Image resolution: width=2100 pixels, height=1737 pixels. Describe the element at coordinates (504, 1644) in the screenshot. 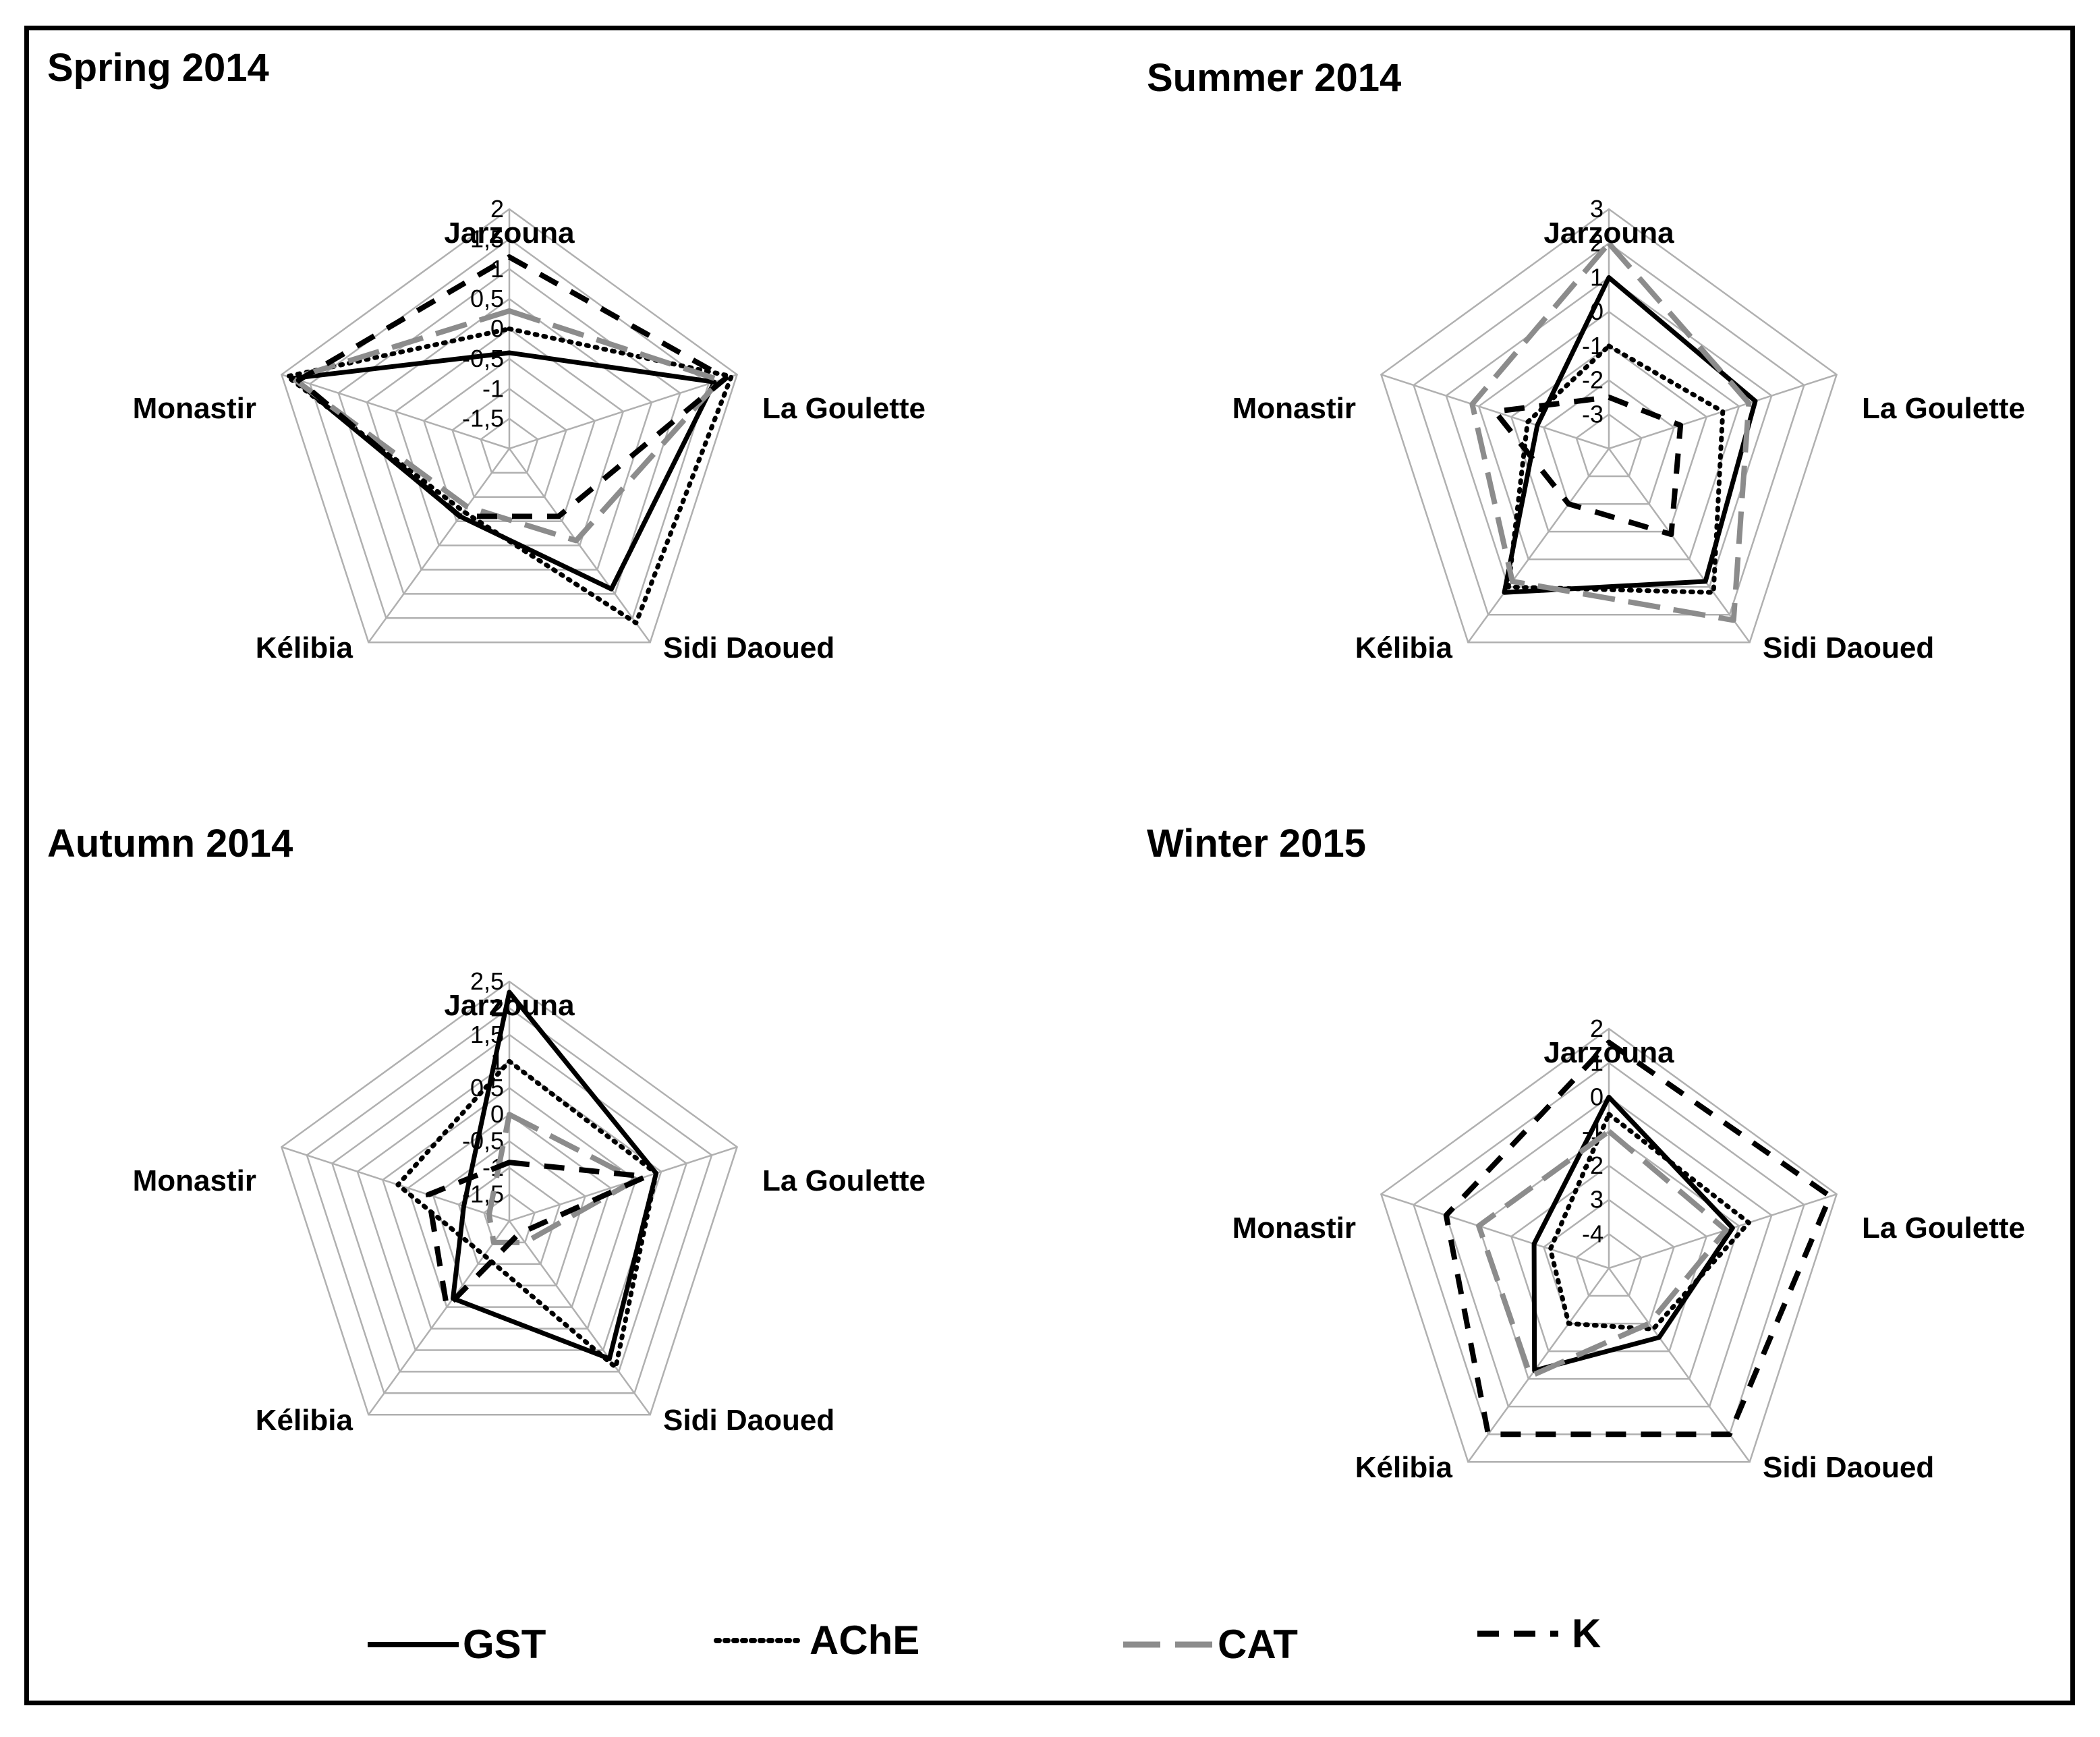

I see `legend-label-gst: GST` at that location.